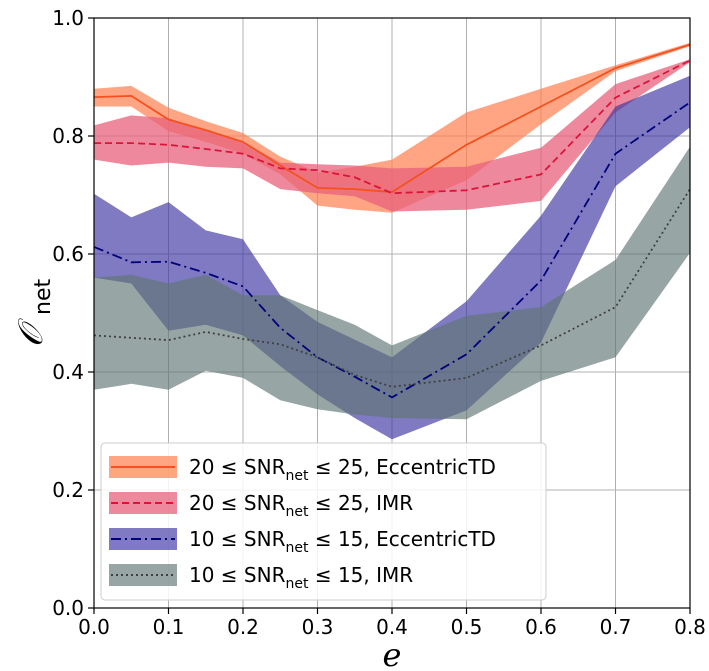 This screenshot has width=709, height=671. I want to click on legend-label: 10 ≤ SNRnet ≤ 15, EccentricTD, so click(342, 541).